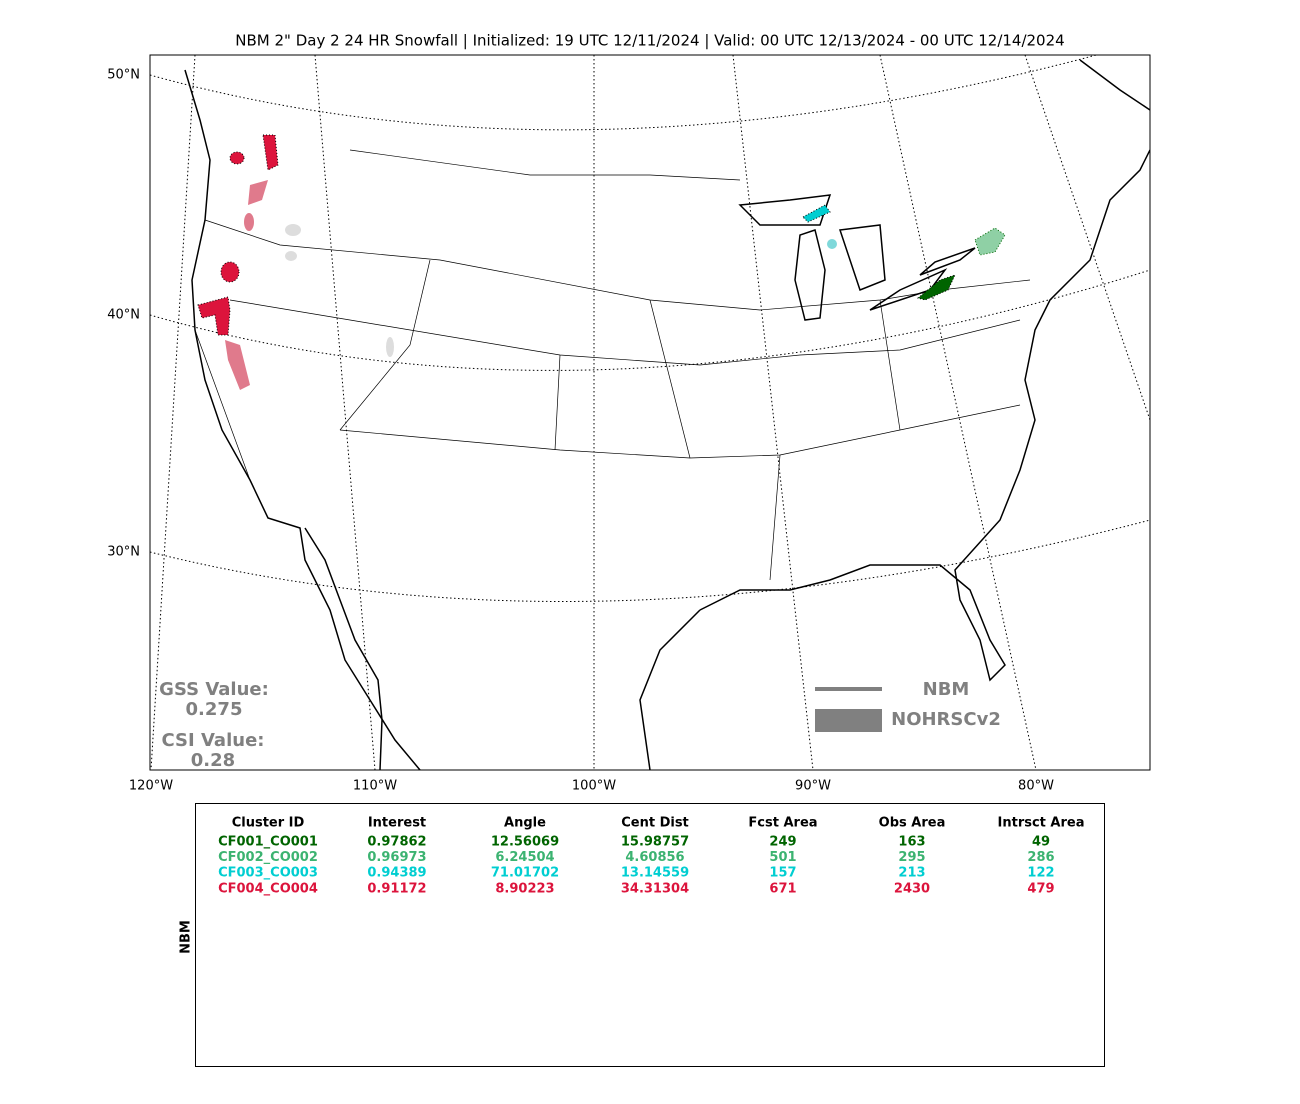 The width and height of the screenshot is (1300, 1104). What do you see at coordinates (655, 888) in the screenshot?
I see `table-cell: 34.31304` at bounding box center [655, 888].